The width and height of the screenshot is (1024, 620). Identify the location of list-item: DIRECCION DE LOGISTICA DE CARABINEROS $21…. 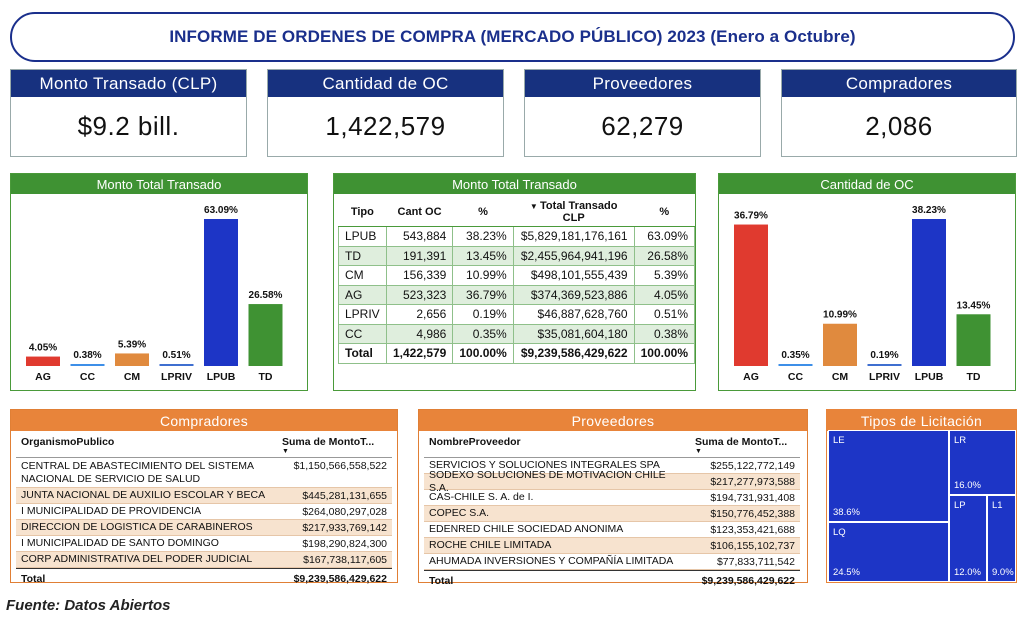
(204, 528).